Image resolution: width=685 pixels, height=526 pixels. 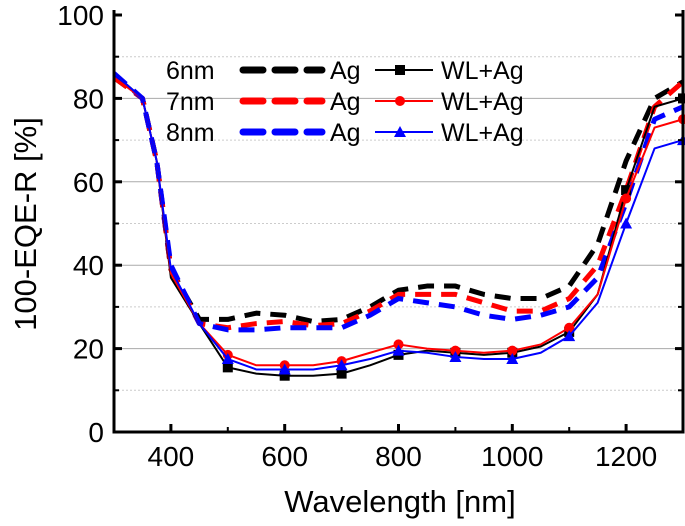 What do you see at coordinates (88, 98) in the screenshot?
I see `y-tick-label: 80` at bounding box center [88, 98].